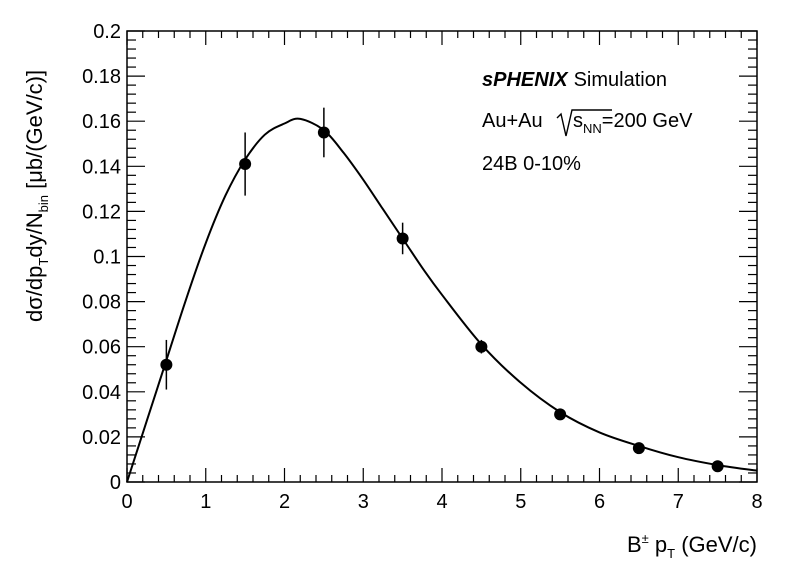  What do you see at coordinates (678, 502) in the screenshot?
I see `x-tick-label: 7` at bounding box center [678, 502].